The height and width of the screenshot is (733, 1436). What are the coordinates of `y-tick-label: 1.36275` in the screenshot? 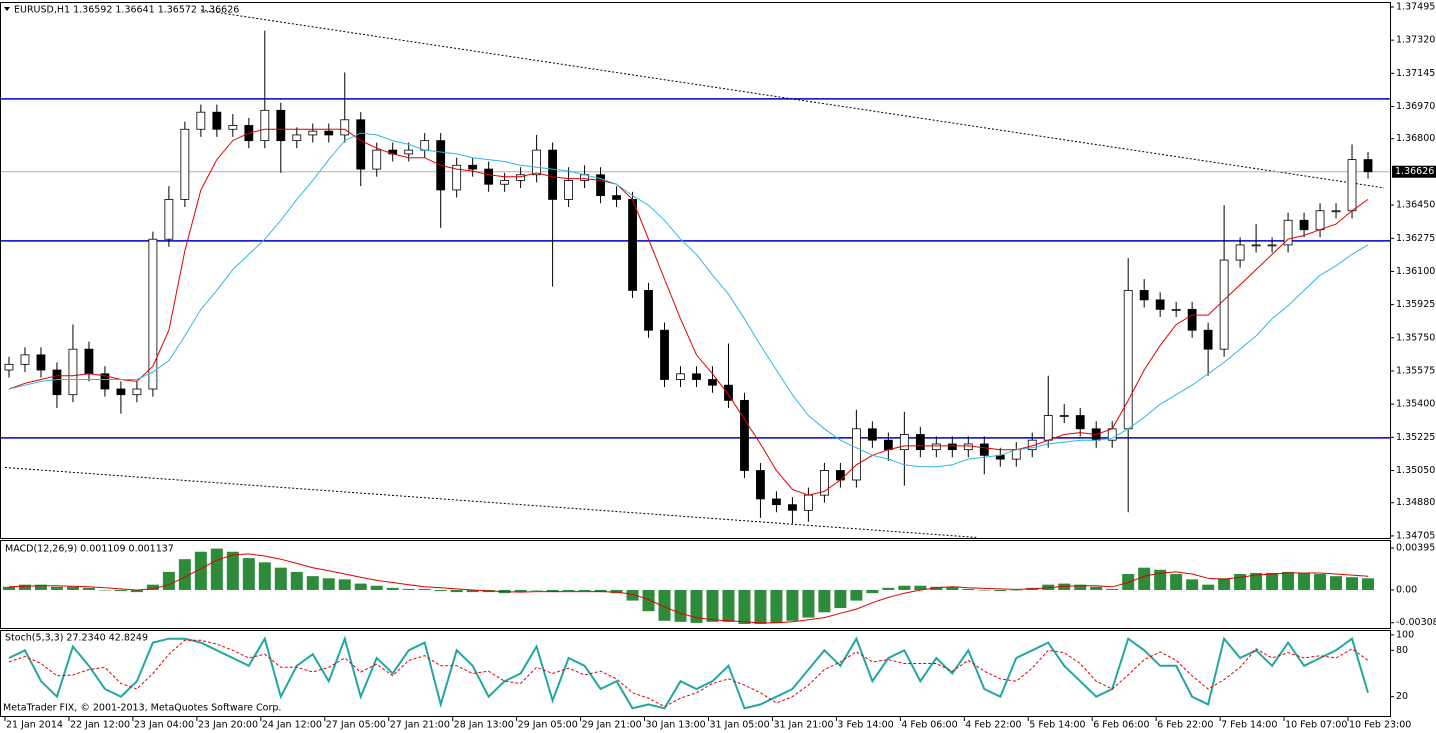 It's located at (1415, 238).